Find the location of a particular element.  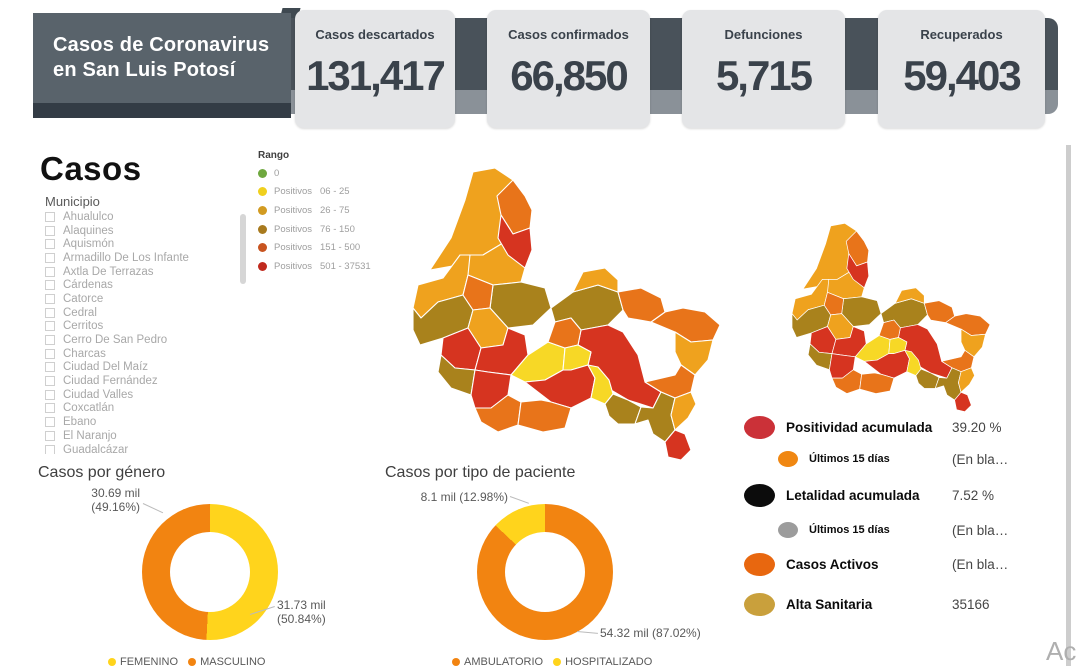

municipio-name: El Naranjo is located at coordinates (90, 435).